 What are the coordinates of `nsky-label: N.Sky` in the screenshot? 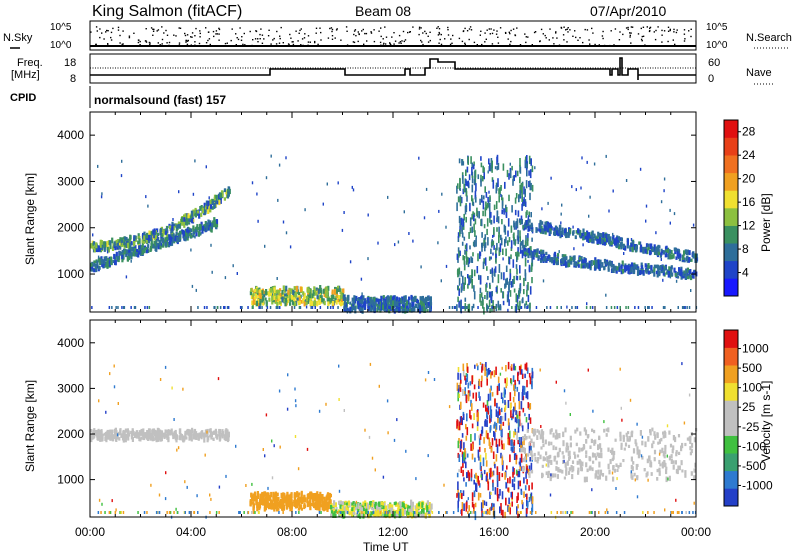 It's located at (18, 38).